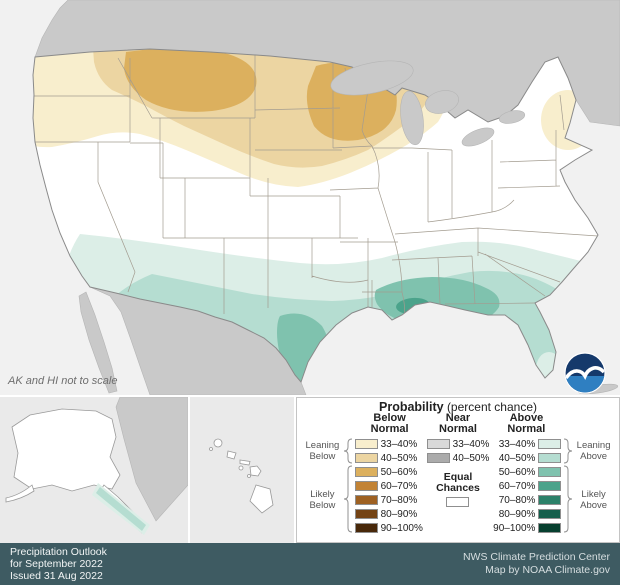 The height and width of the screenshot is (585, 620). I want to click on great-lakes, so click(428, 103).